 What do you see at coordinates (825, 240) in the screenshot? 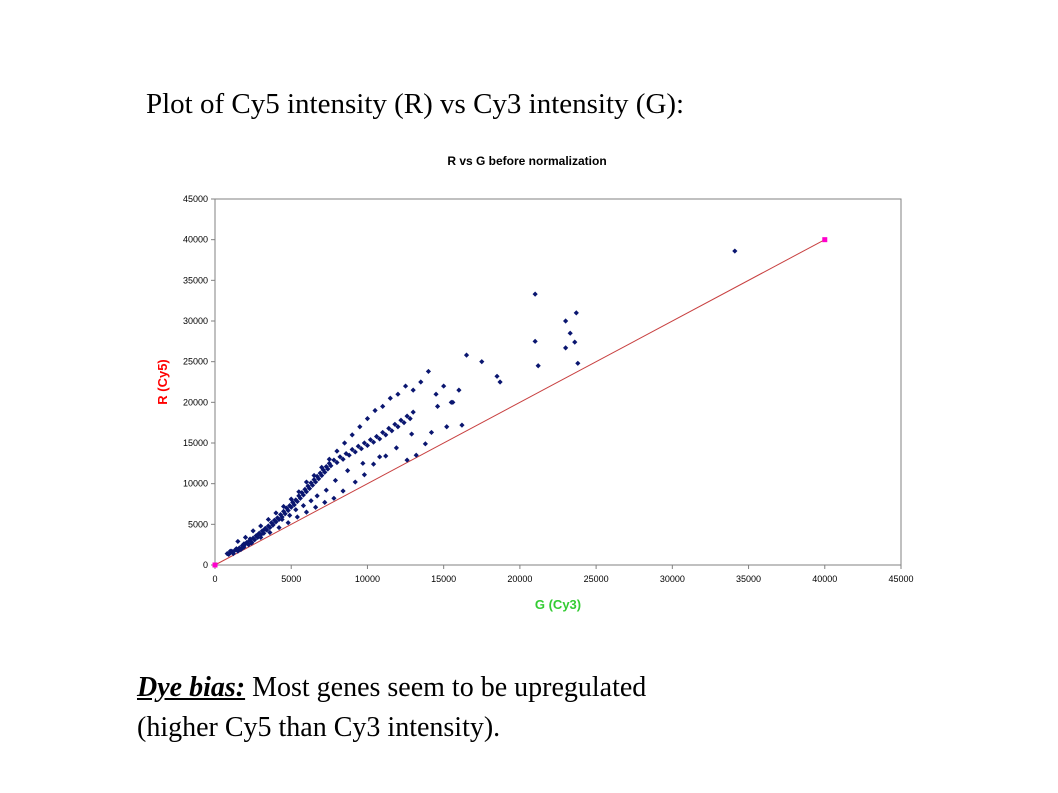
I see `reference-endpoint` at bounding box center [825, 240].